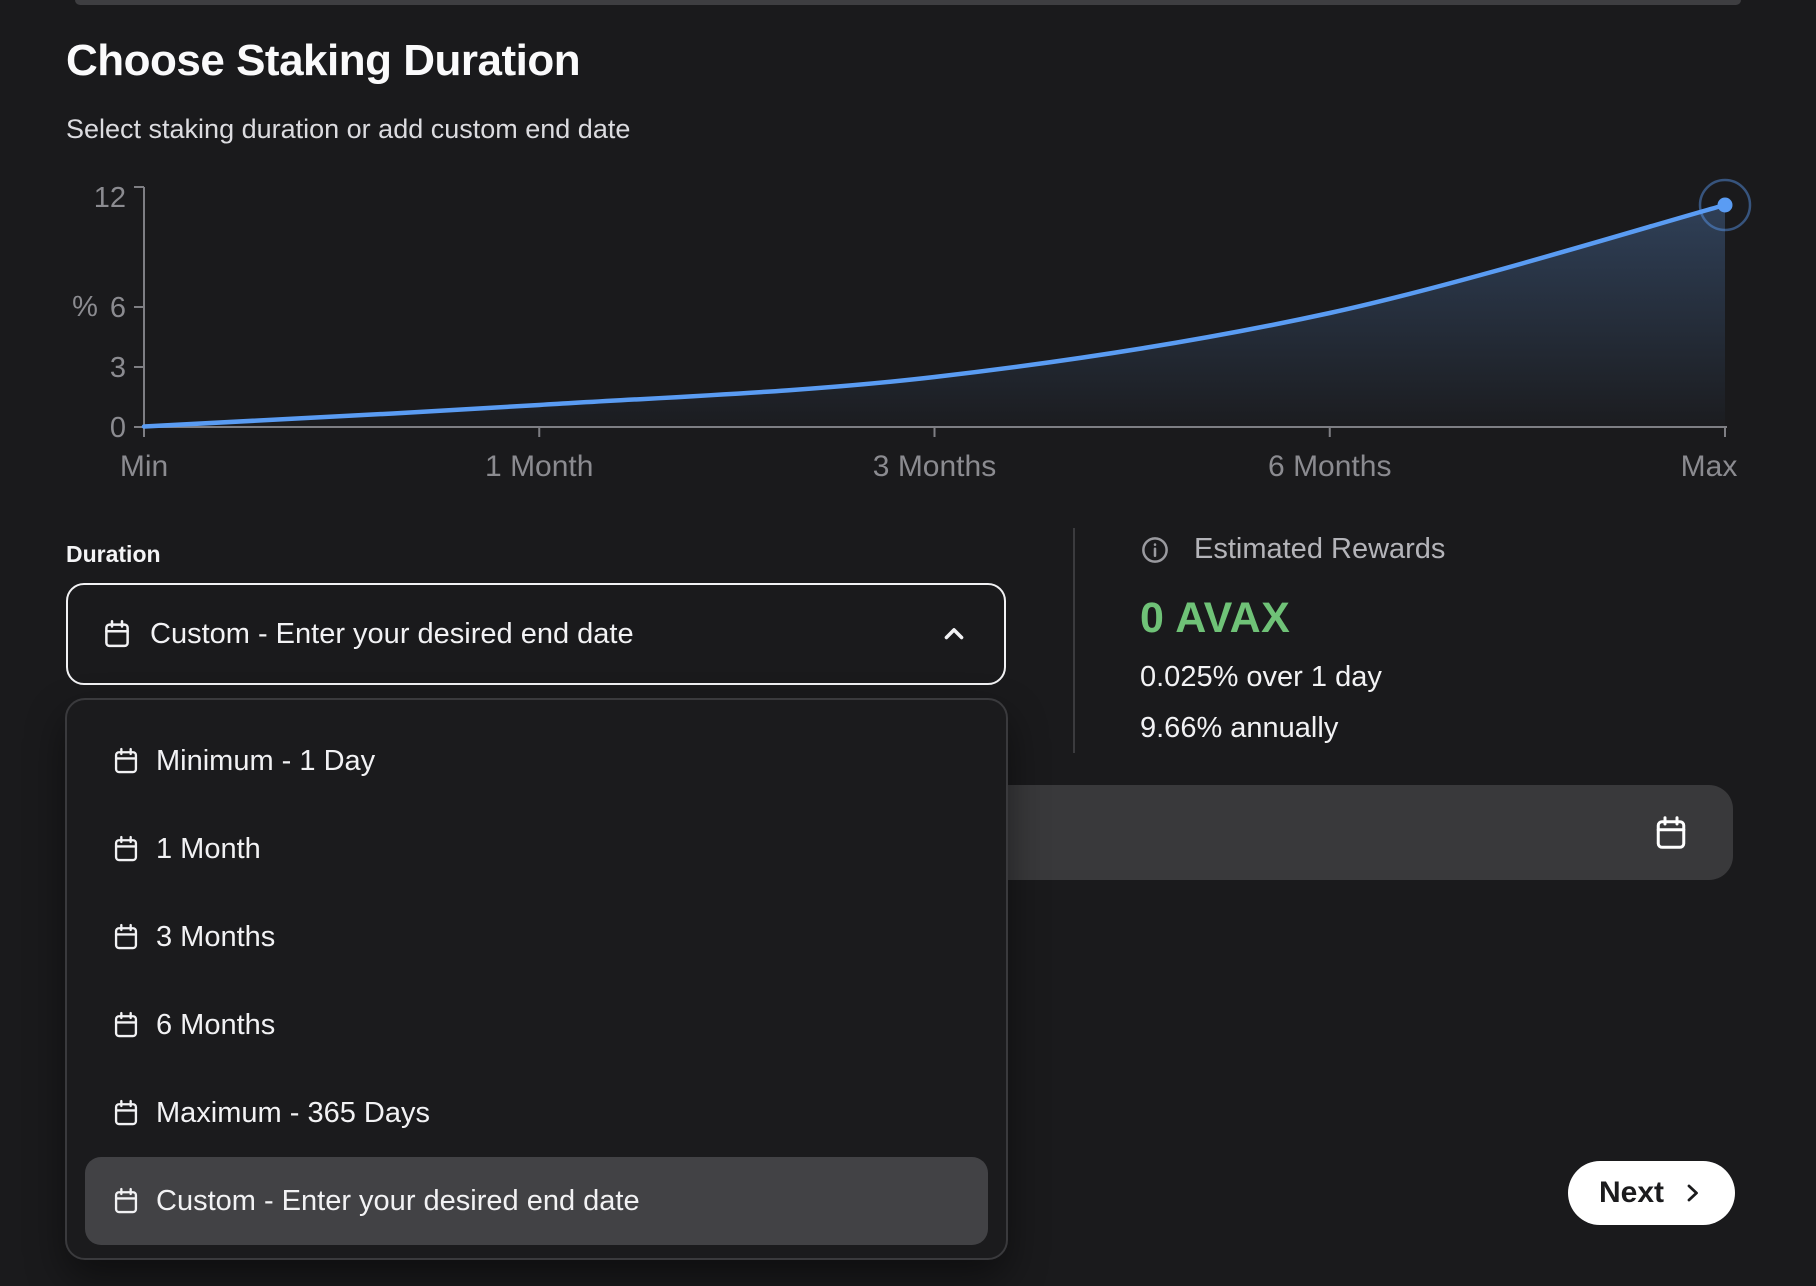 This screenshot has width=1816, height=1286. I want to click on menu-item-label: Minimum - 1 Day, so click(266, 760).